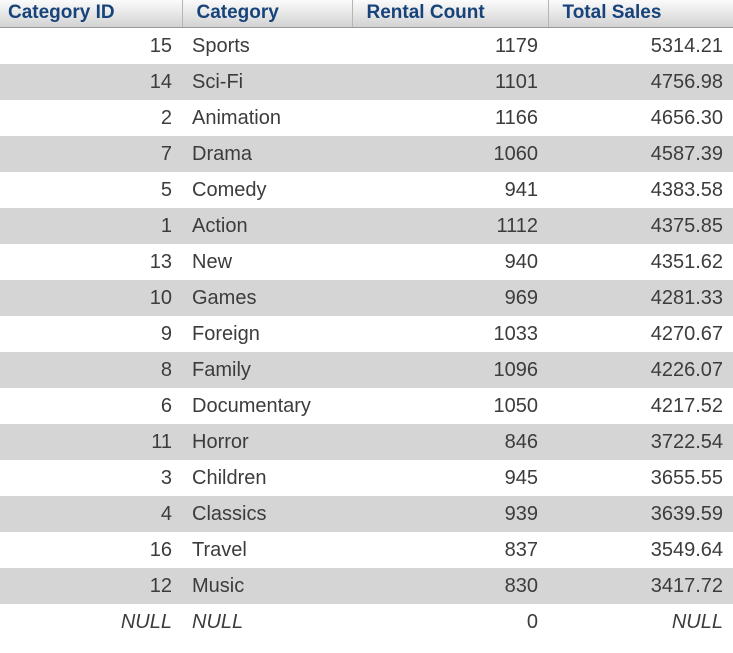 This screenshot has width=733, height=653. What do you see at coordinates (267, 514) in the screenshot?
I see `table-cell: Classics` at bounding box center [267, 514].